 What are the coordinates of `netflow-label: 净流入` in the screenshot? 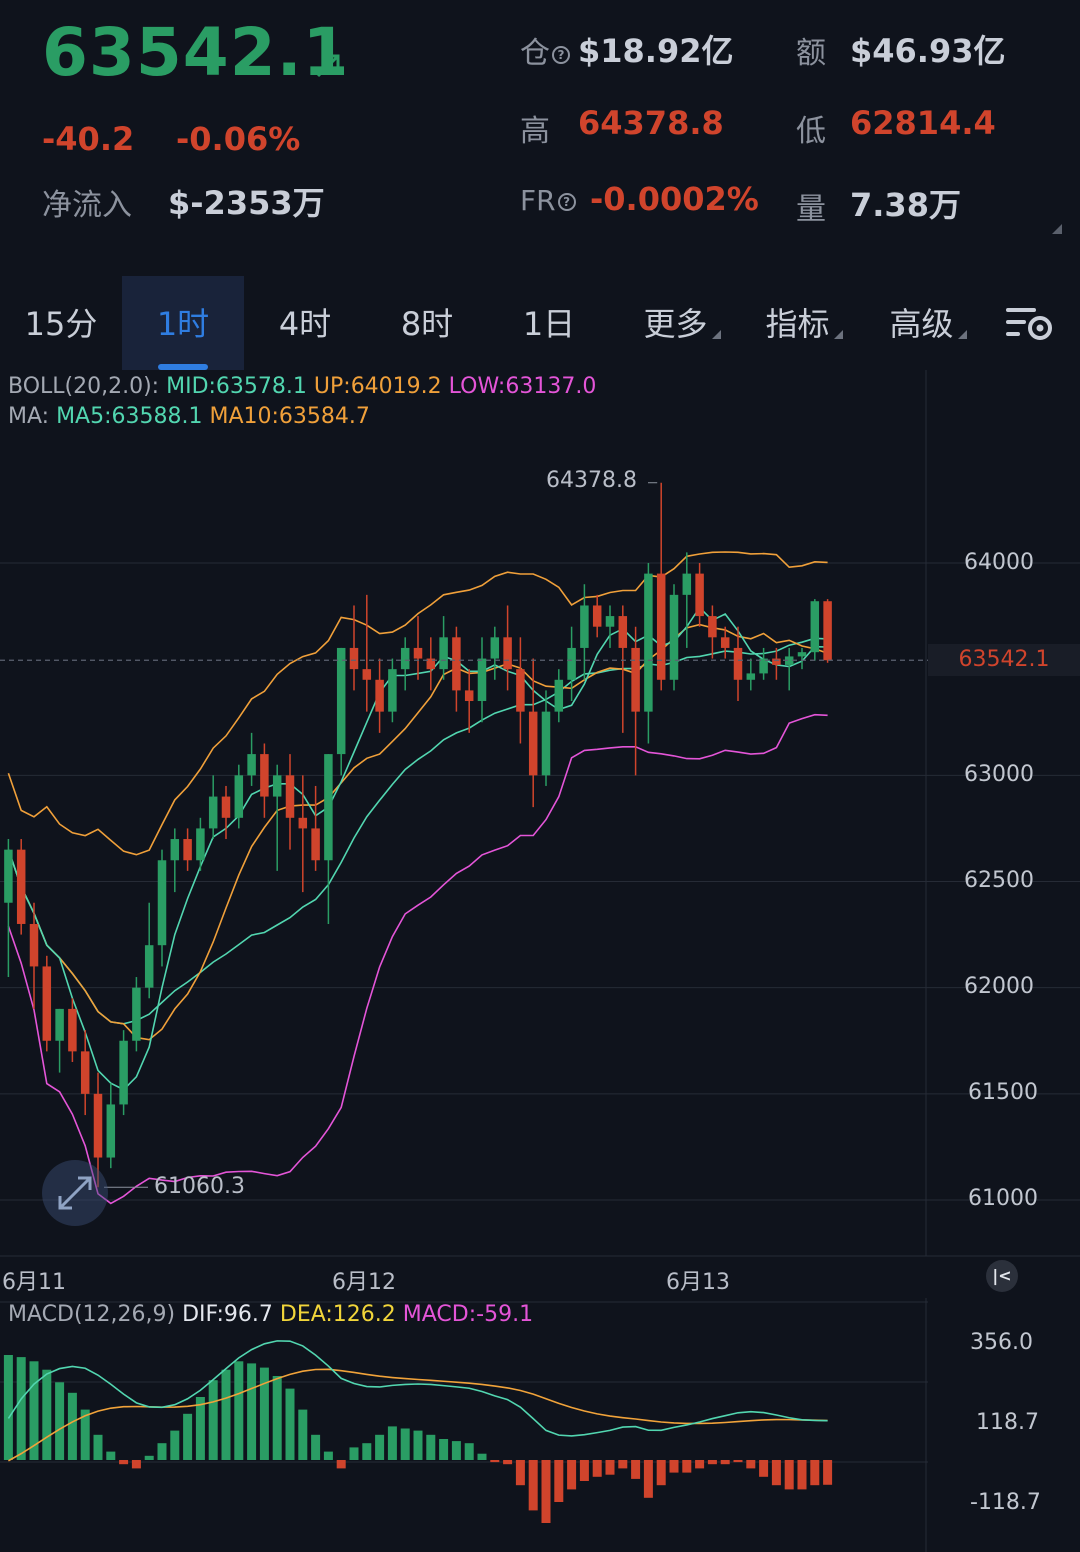 It's located at (87, 205).